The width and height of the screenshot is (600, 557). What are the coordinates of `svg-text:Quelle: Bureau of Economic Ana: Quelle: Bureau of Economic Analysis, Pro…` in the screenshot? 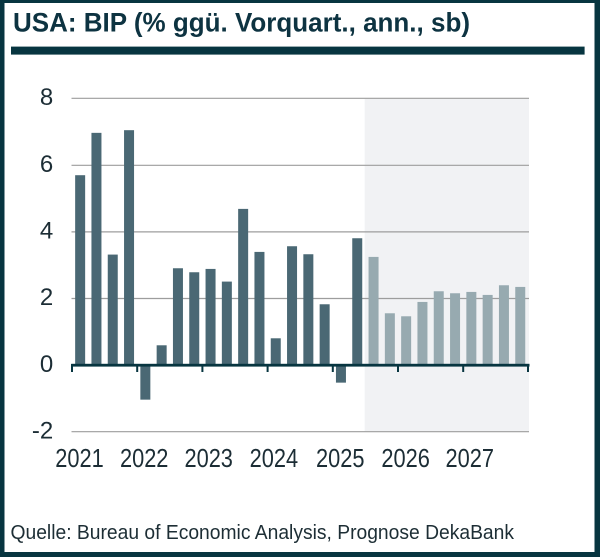 It's located at (263, 533).